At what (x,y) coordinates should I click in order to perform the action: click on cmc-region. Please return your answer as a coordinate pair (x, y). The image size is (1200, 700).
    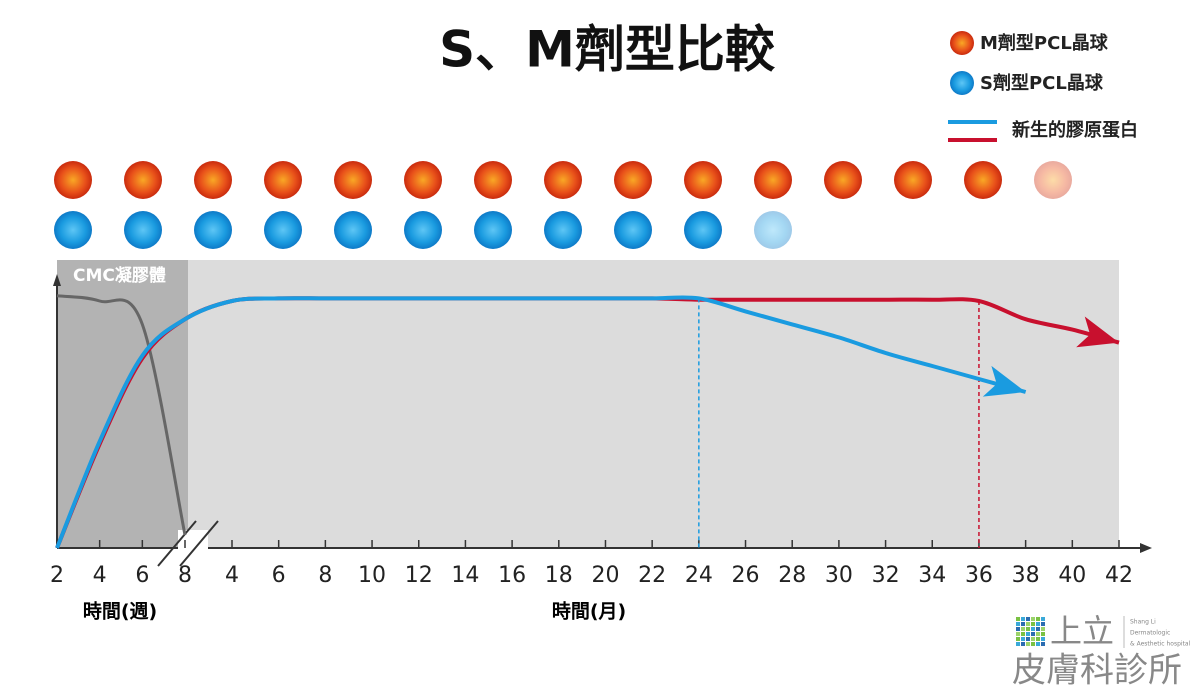
    Looking at the image, I should click on (122, 404).